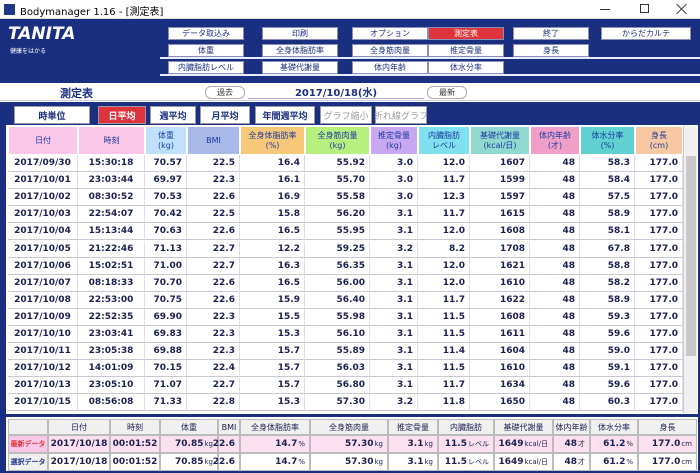  I want to click on table-cell: 71.13, so click(166, 249).